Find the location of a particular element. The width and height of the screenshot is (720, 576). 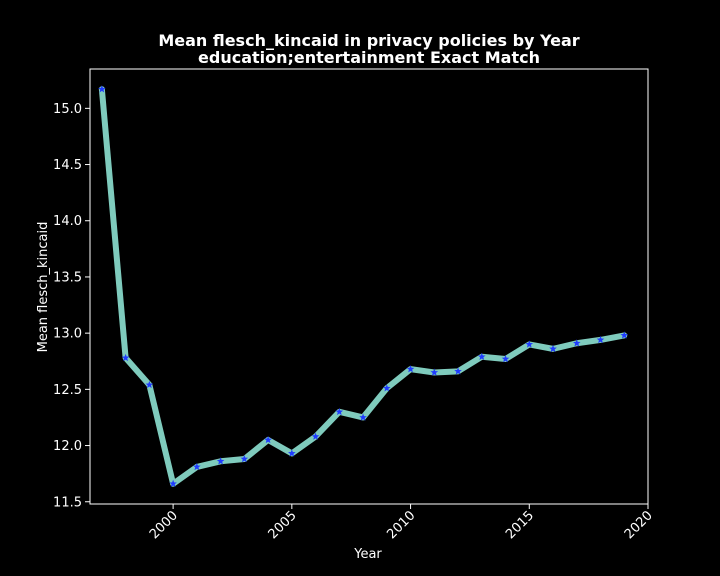

y-tick-label: 14.5 is located at coordinates (67, 165).